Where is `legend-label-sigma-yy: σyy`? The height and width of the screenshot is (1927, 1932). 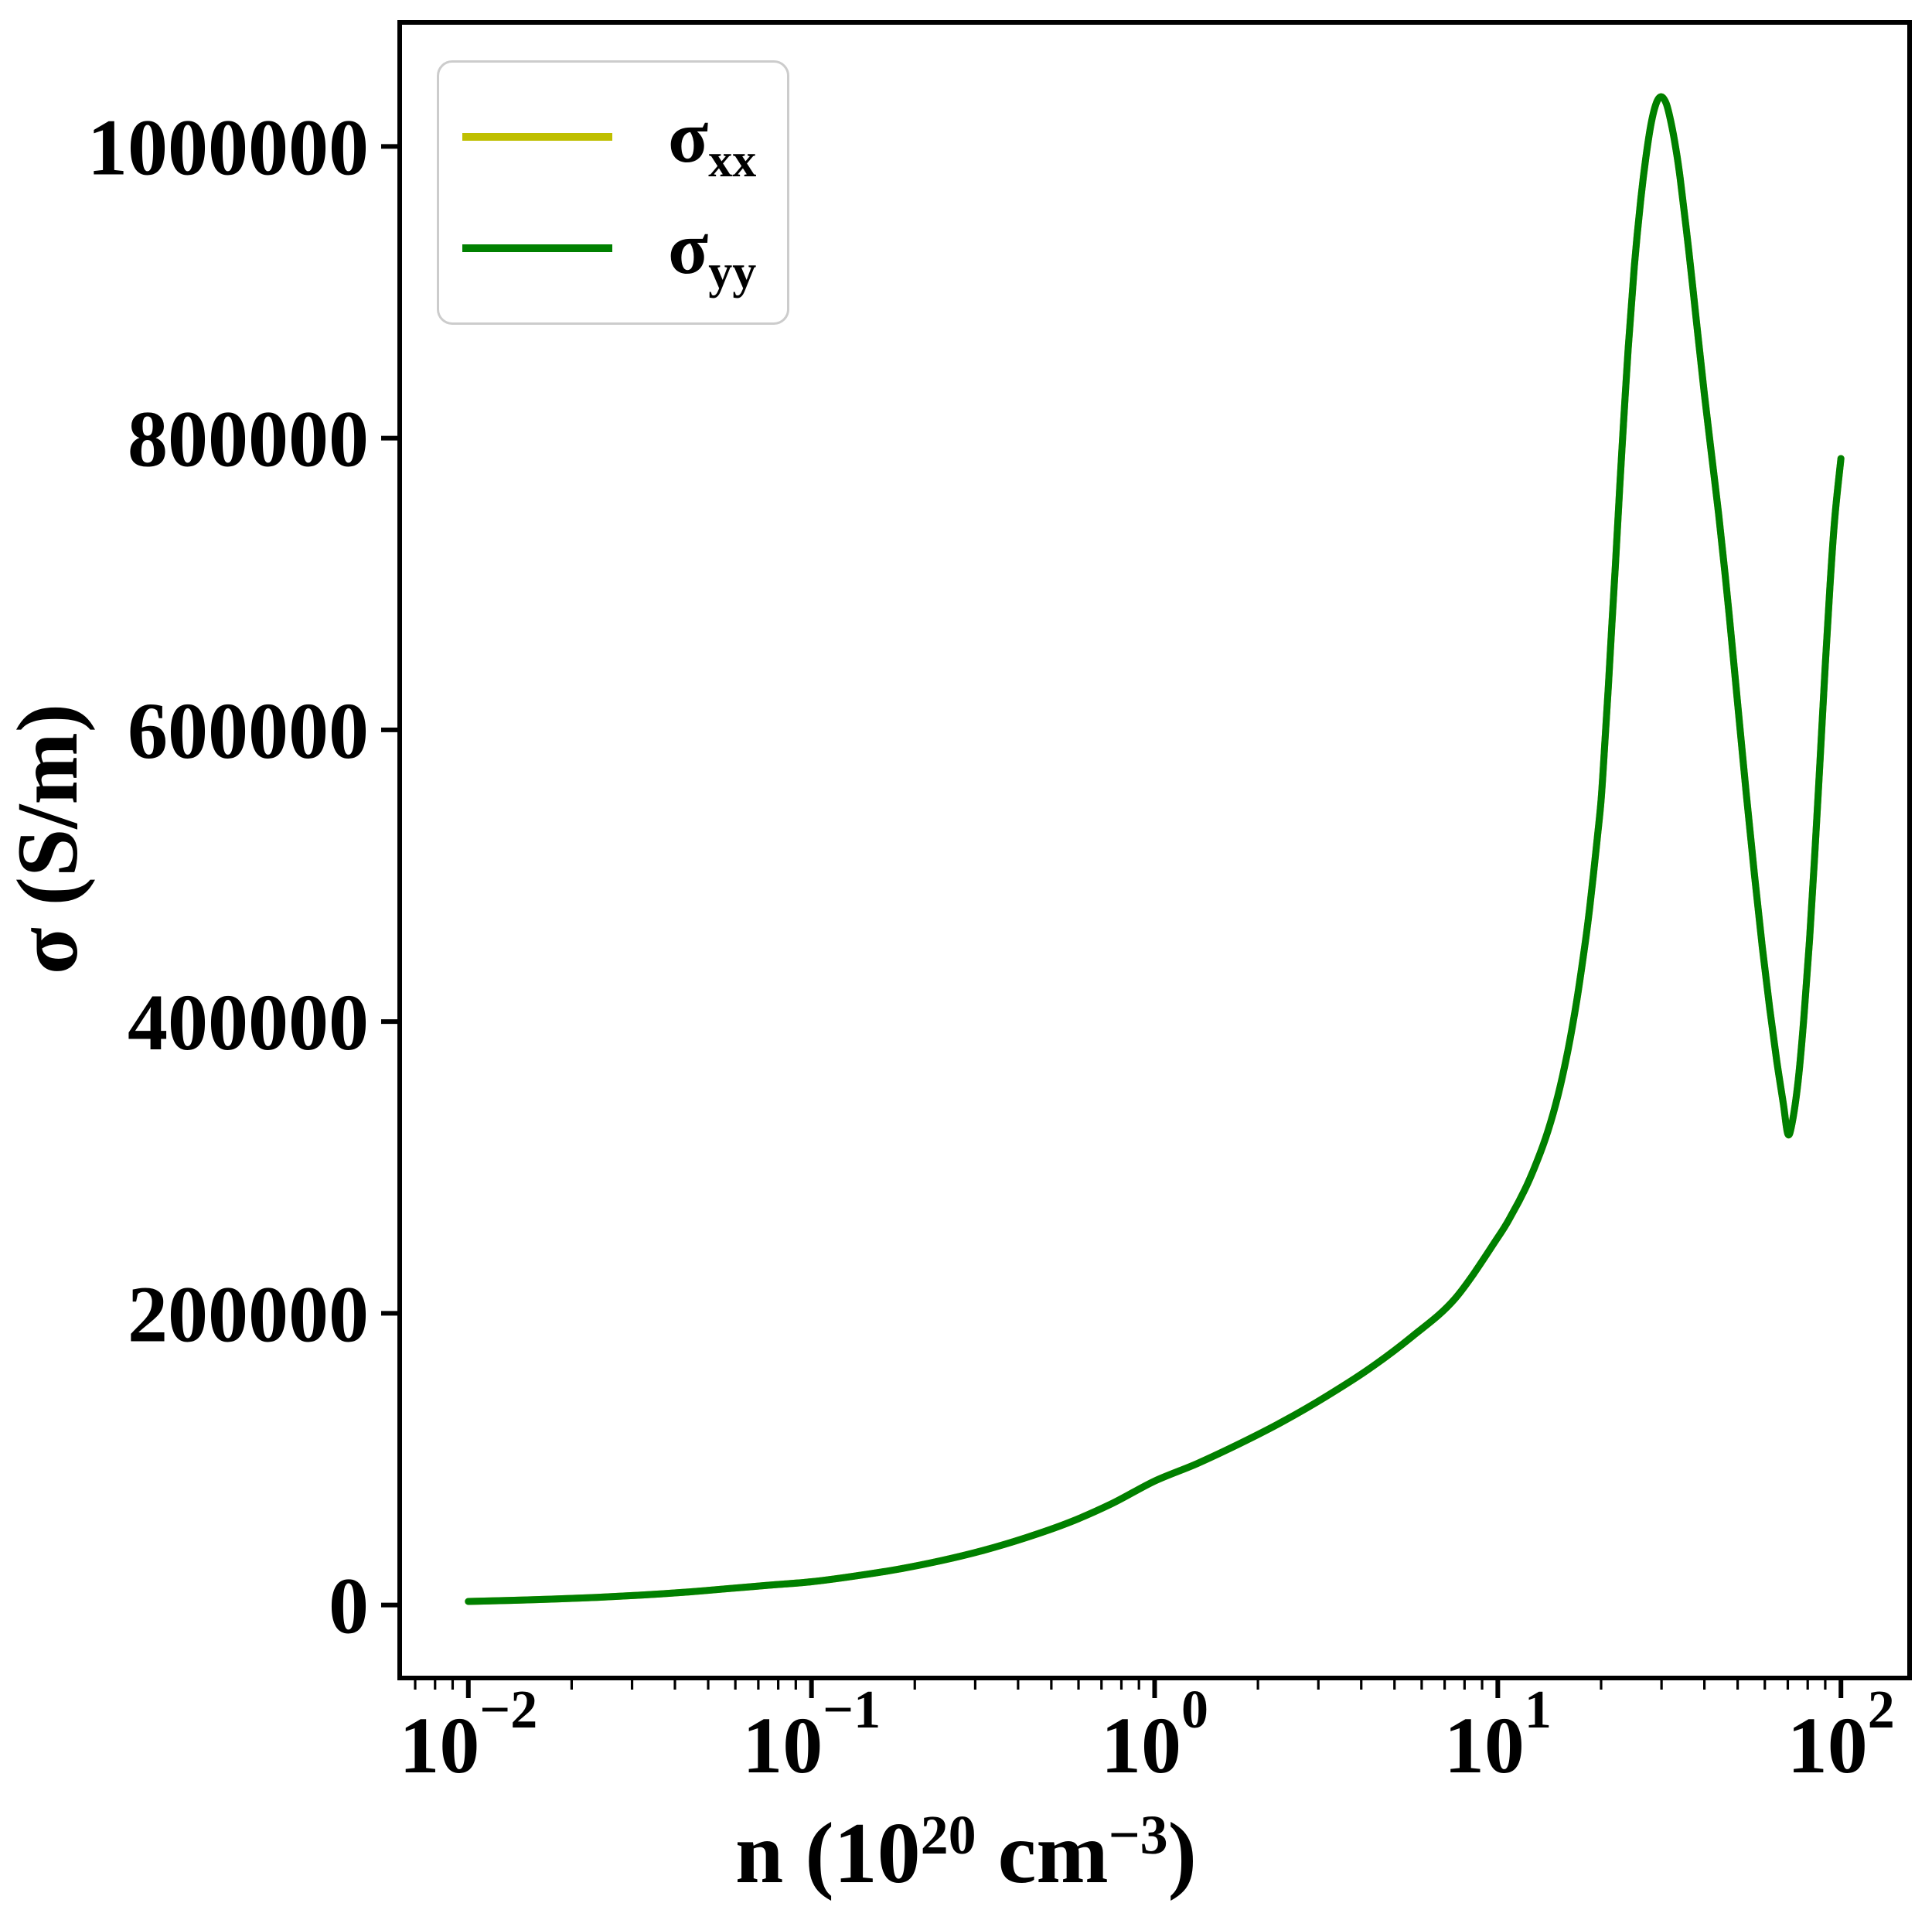
legend-label-sigma-yy: σyy is located at coordinates (712, 253).